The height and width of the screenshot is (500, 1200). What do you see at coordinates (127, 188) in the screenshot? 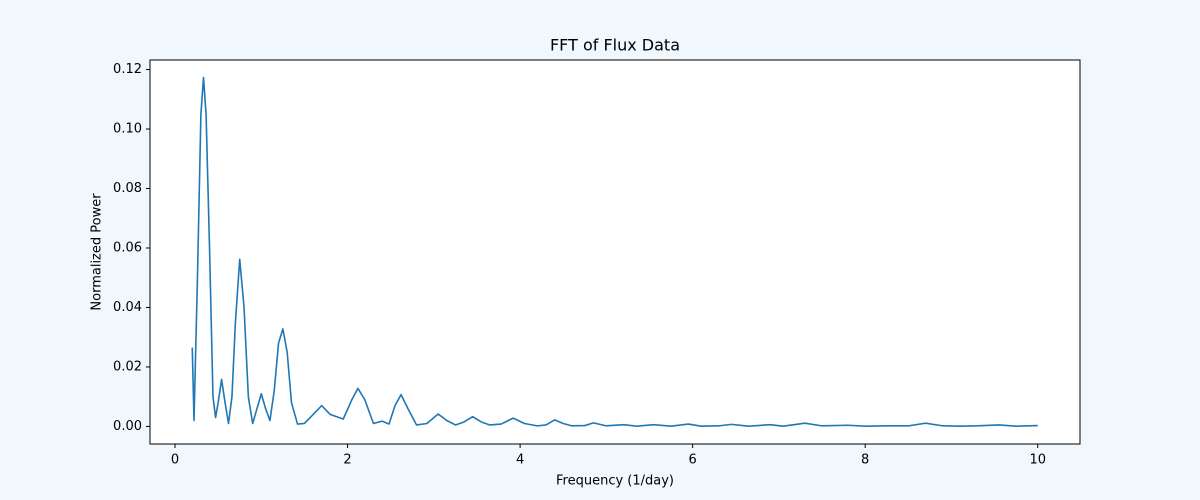
I see `y-tick-label: 0.08` at bounding box center [127, 188].